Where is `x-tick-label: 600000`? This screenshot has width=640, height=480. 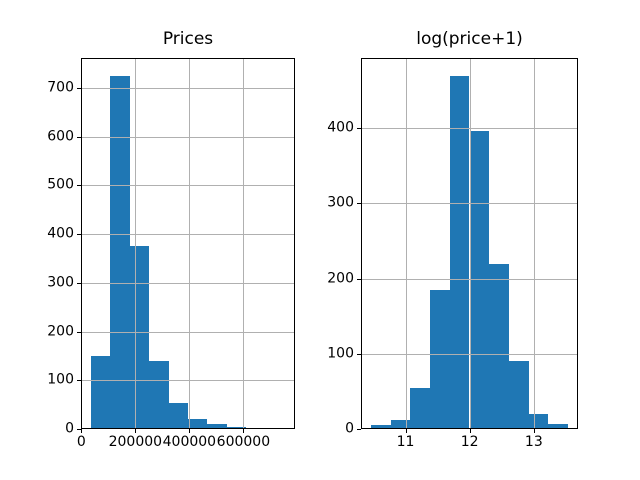 x-tick-label: 600000 is located at coordinates (243, 442).